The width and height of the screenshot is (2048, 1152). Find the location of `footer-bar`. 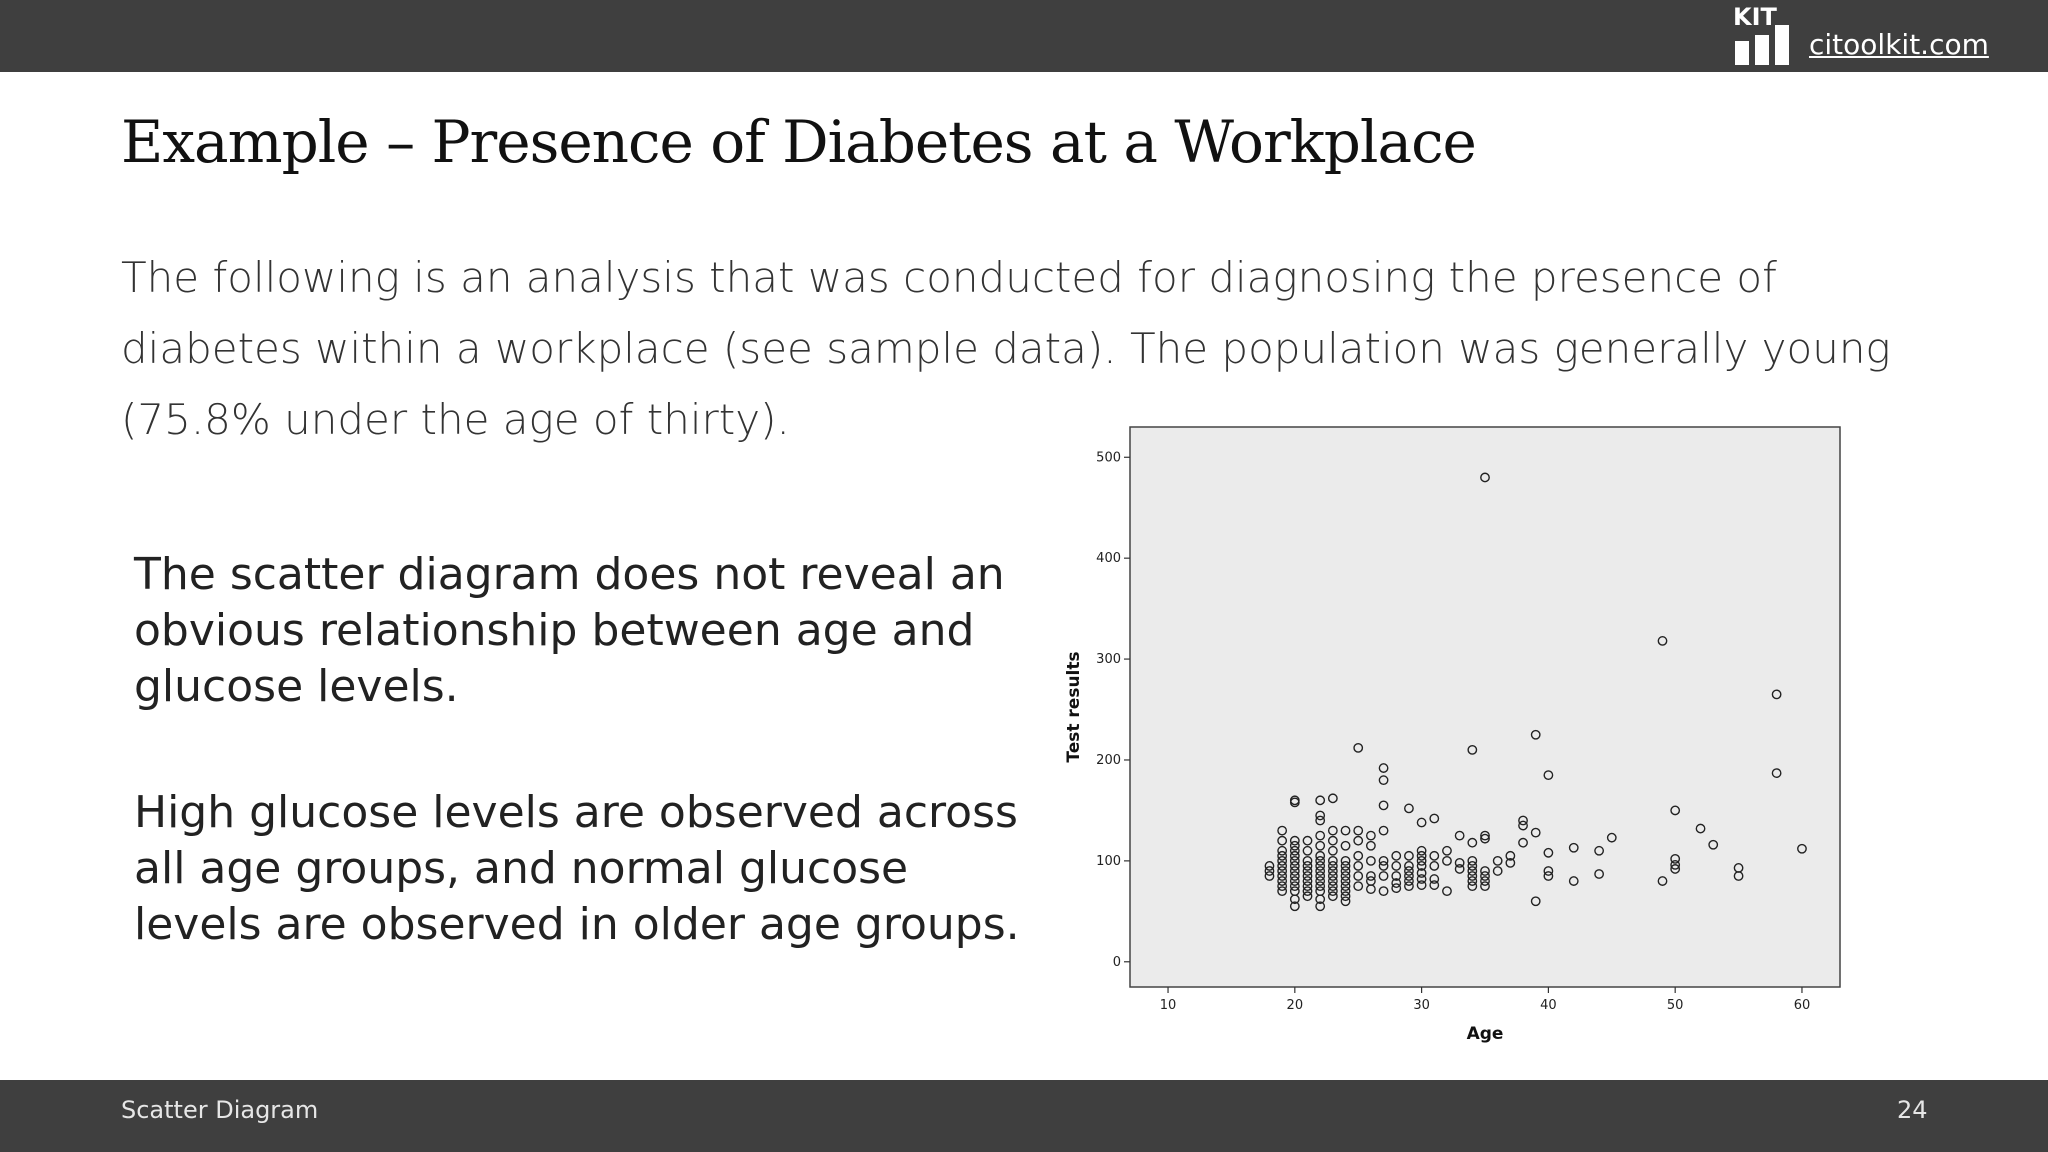

footer-bar is located at coordinates (1024, 1116).